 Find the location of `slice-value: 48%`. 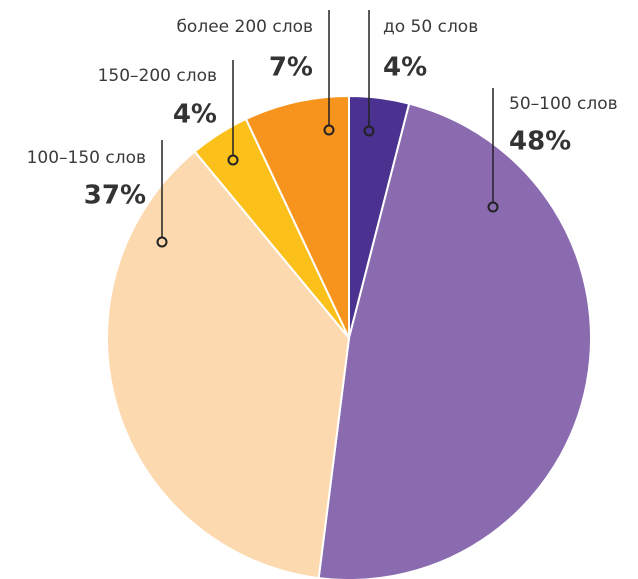

slice-value: 48% is located at coordinates (540, 142).